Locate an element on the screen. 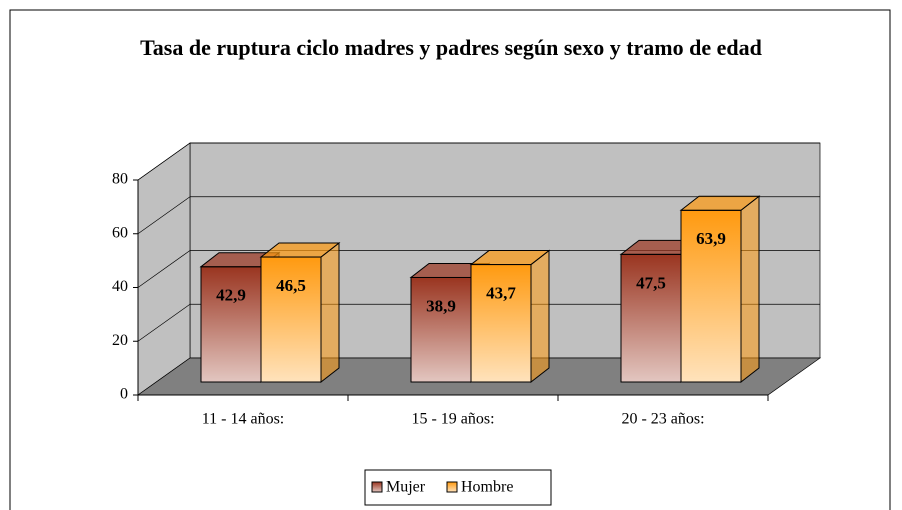 The image size is (902, 510). value-label: 47,5 is located at coordinates (651, 282).